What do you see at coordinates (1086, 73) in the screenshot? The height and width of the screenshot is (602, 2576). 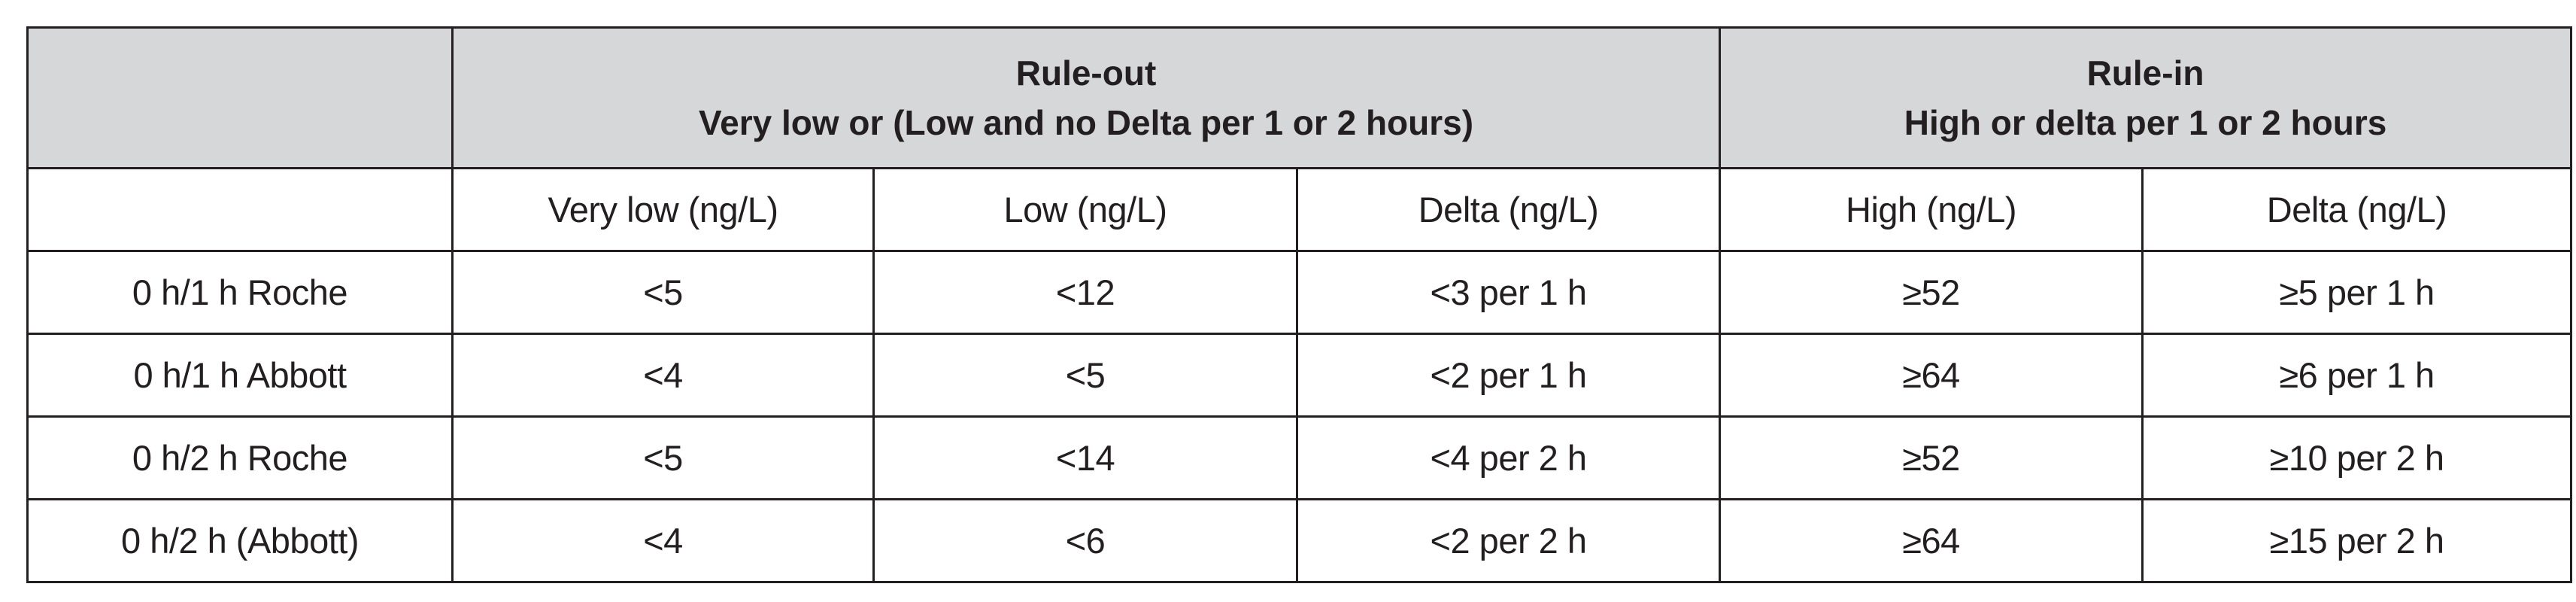 I see `rule-out-title: Rule-out` at bounding box center [1086, 73].